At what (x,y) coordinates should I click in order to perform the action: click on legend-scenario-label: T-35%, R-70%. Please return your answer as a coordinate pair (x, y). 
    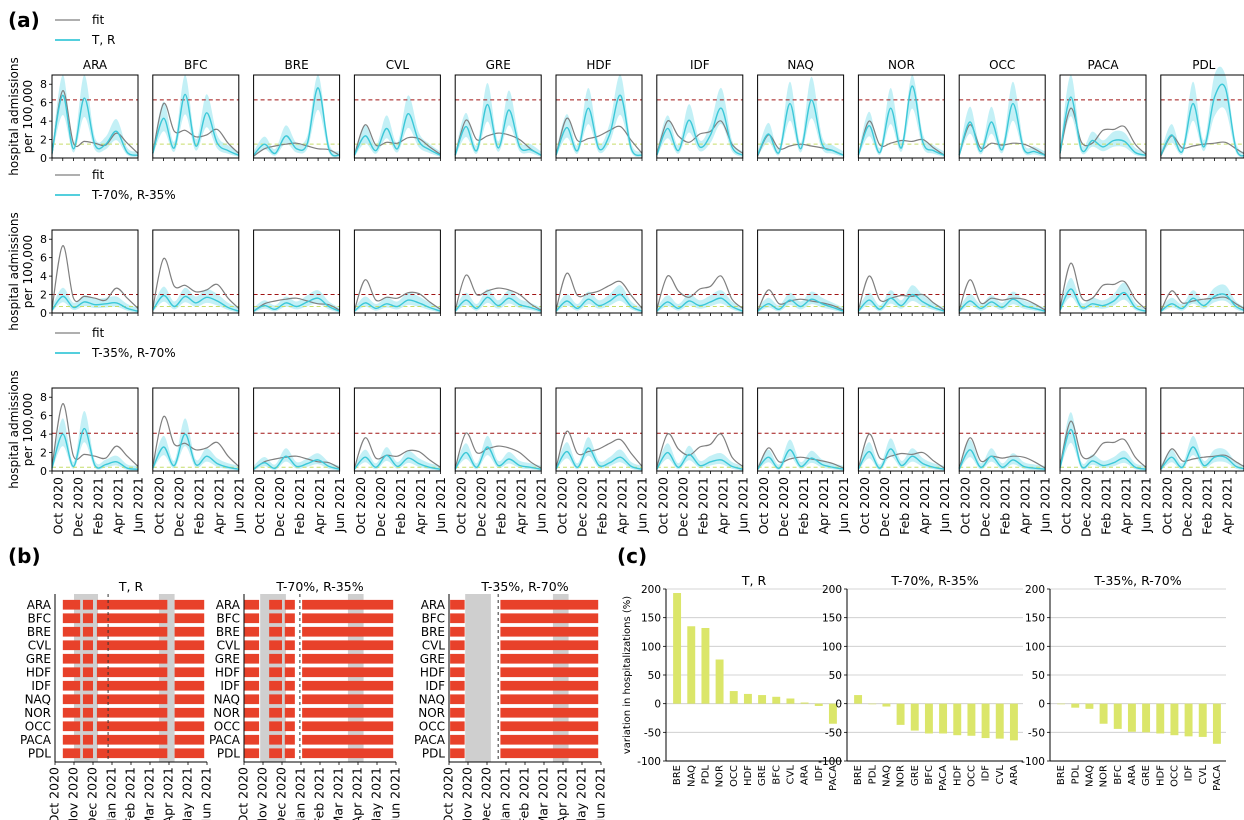
    Looking at the image, I should click on (133, 353).